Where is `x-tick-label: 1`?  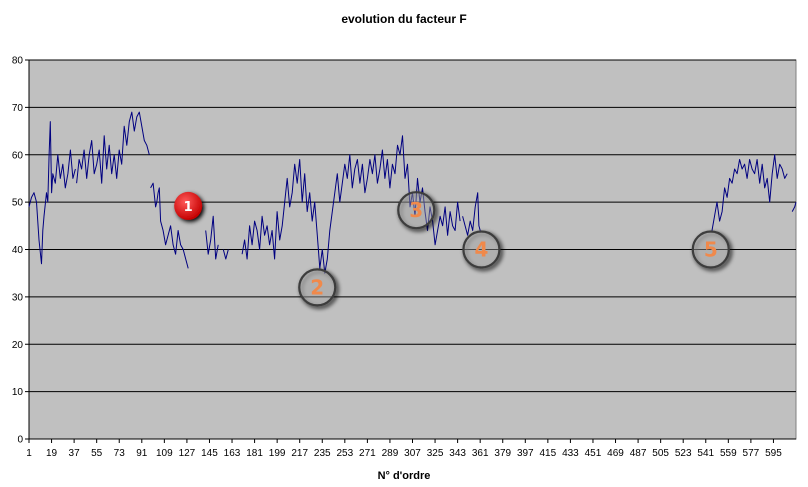 x-tick-label: 1 is located at coordinates (29, 453).